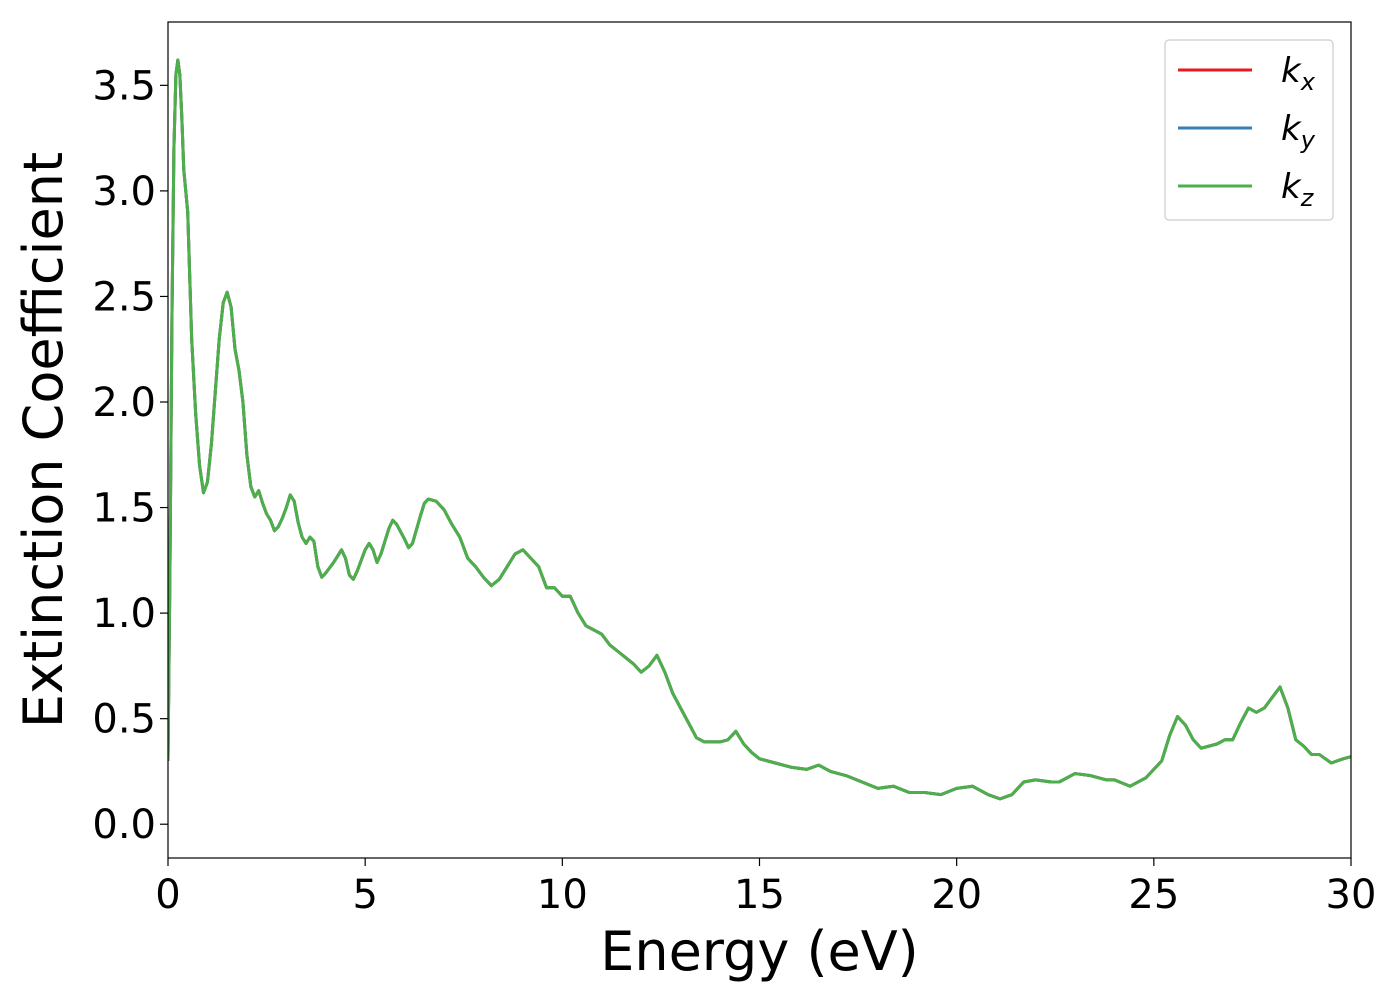 Image resolution: width=1400 pixels, height=1000 pixels. I want to click on legend-label: kx, so click(1298, 73).